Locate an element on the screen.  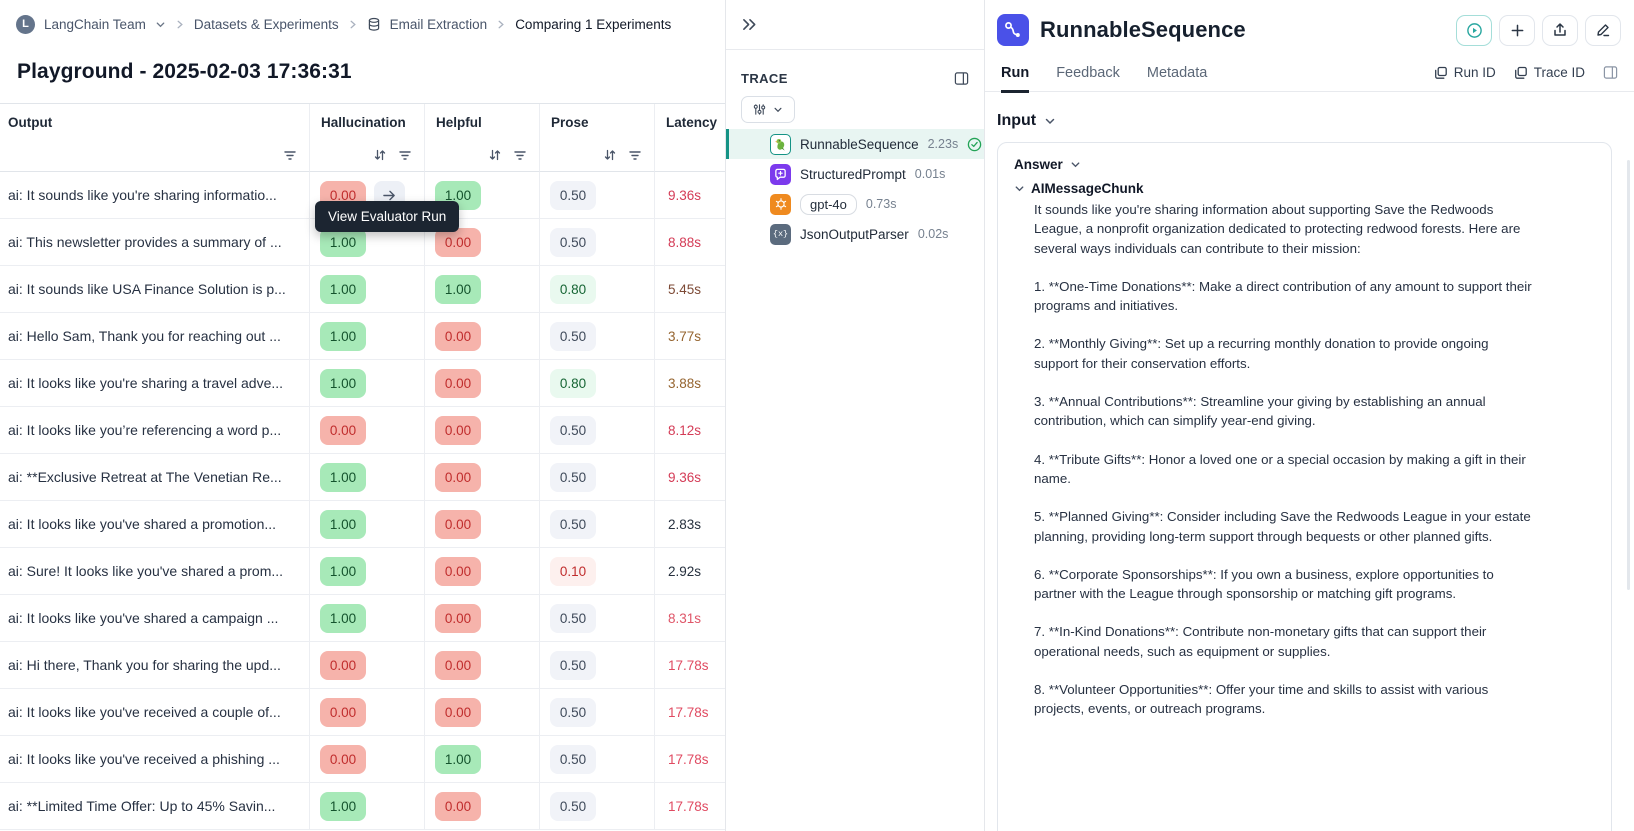
share-button is located at coordinates (1560, 30).